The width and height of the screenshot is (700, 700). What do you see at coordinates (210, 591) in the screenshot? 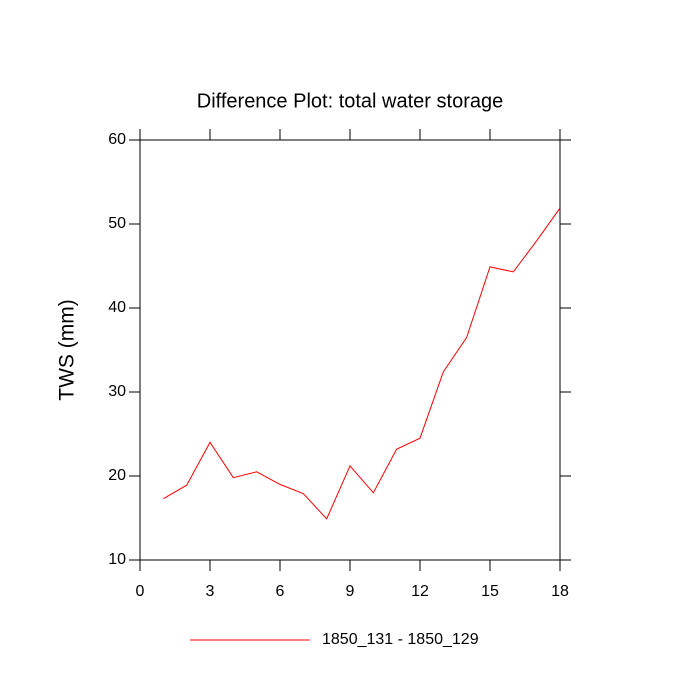
I see `x-tick-label: 3` at bounding box center [210, 591].